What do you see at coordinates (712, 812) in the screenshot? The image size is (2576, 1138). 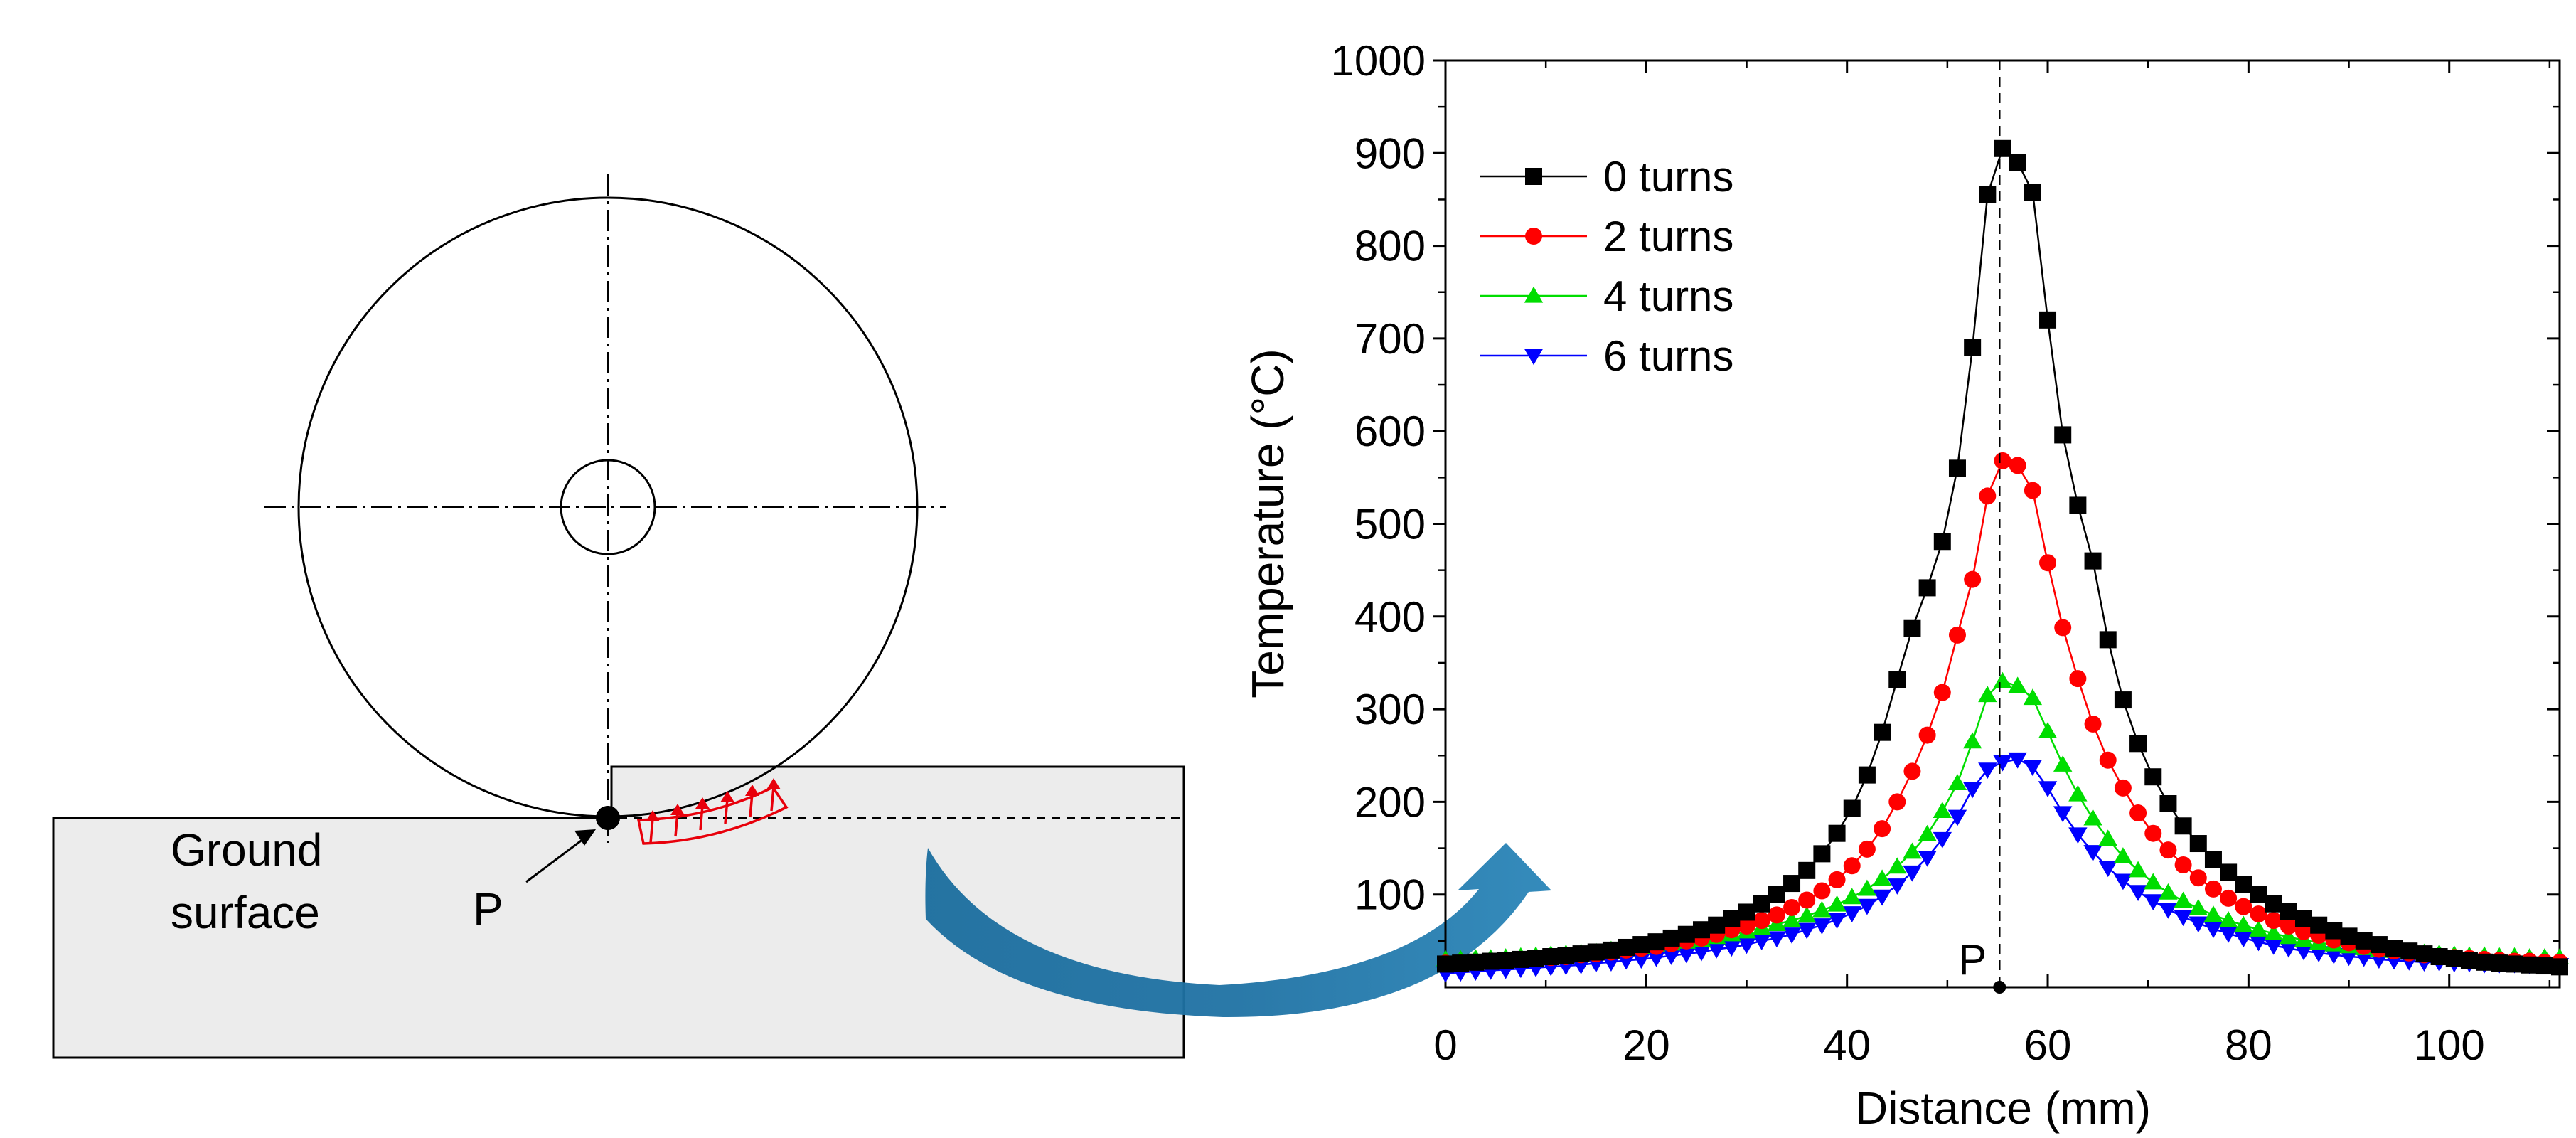 I see `heat-flux-arrows` at bounding box center [712, 812].